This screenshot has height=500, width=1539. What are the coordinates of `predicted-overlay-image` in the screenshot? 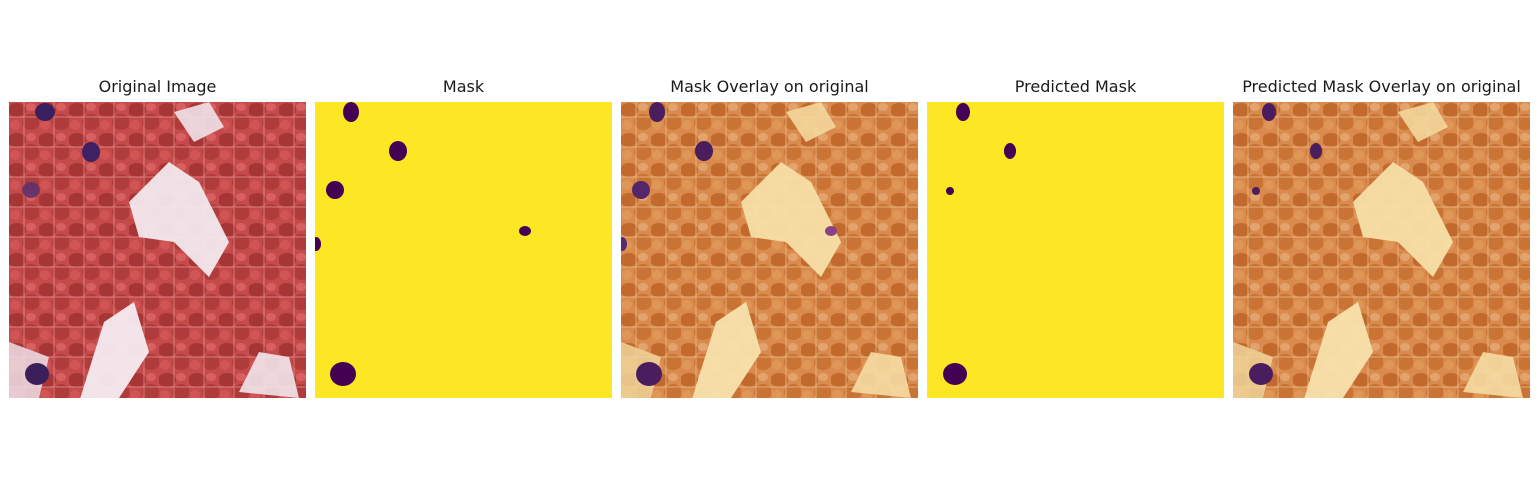 It's located at (1381, 250).